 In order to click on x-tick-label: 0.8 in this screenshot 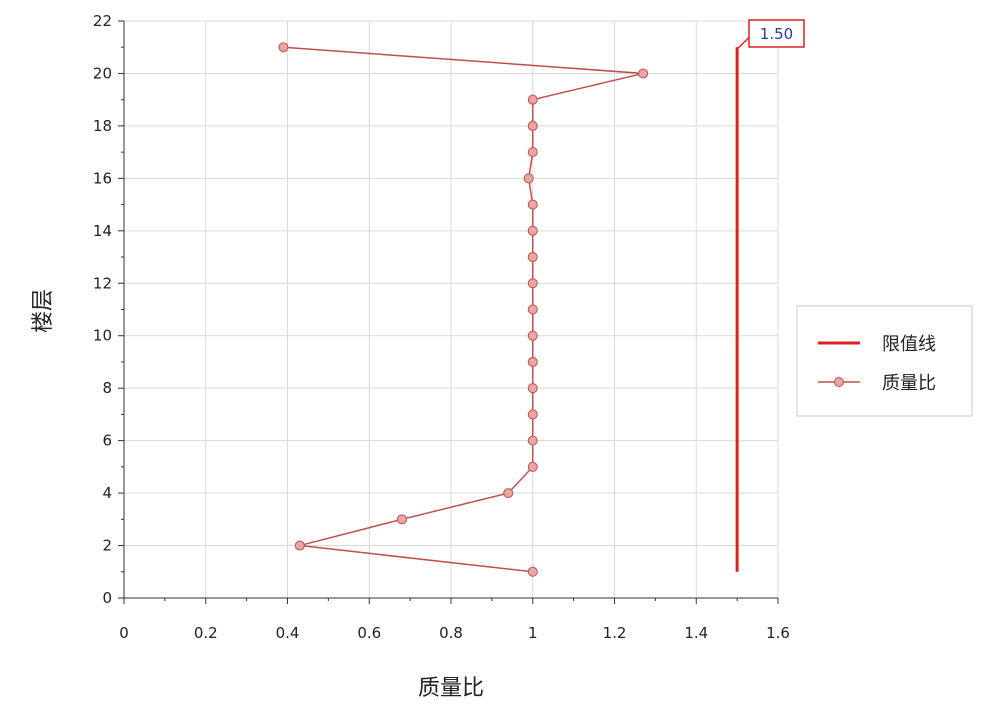, I will do `click(451, 633)`.